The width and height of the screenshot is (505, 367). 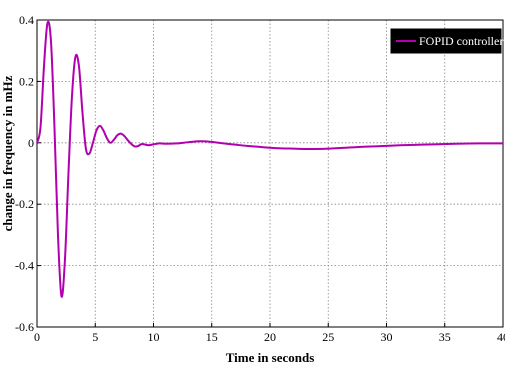 What do you see at coordinates (501, 337) in the screenshot?
I see `x-tick-label: 40` at bounding box center [501, 337].